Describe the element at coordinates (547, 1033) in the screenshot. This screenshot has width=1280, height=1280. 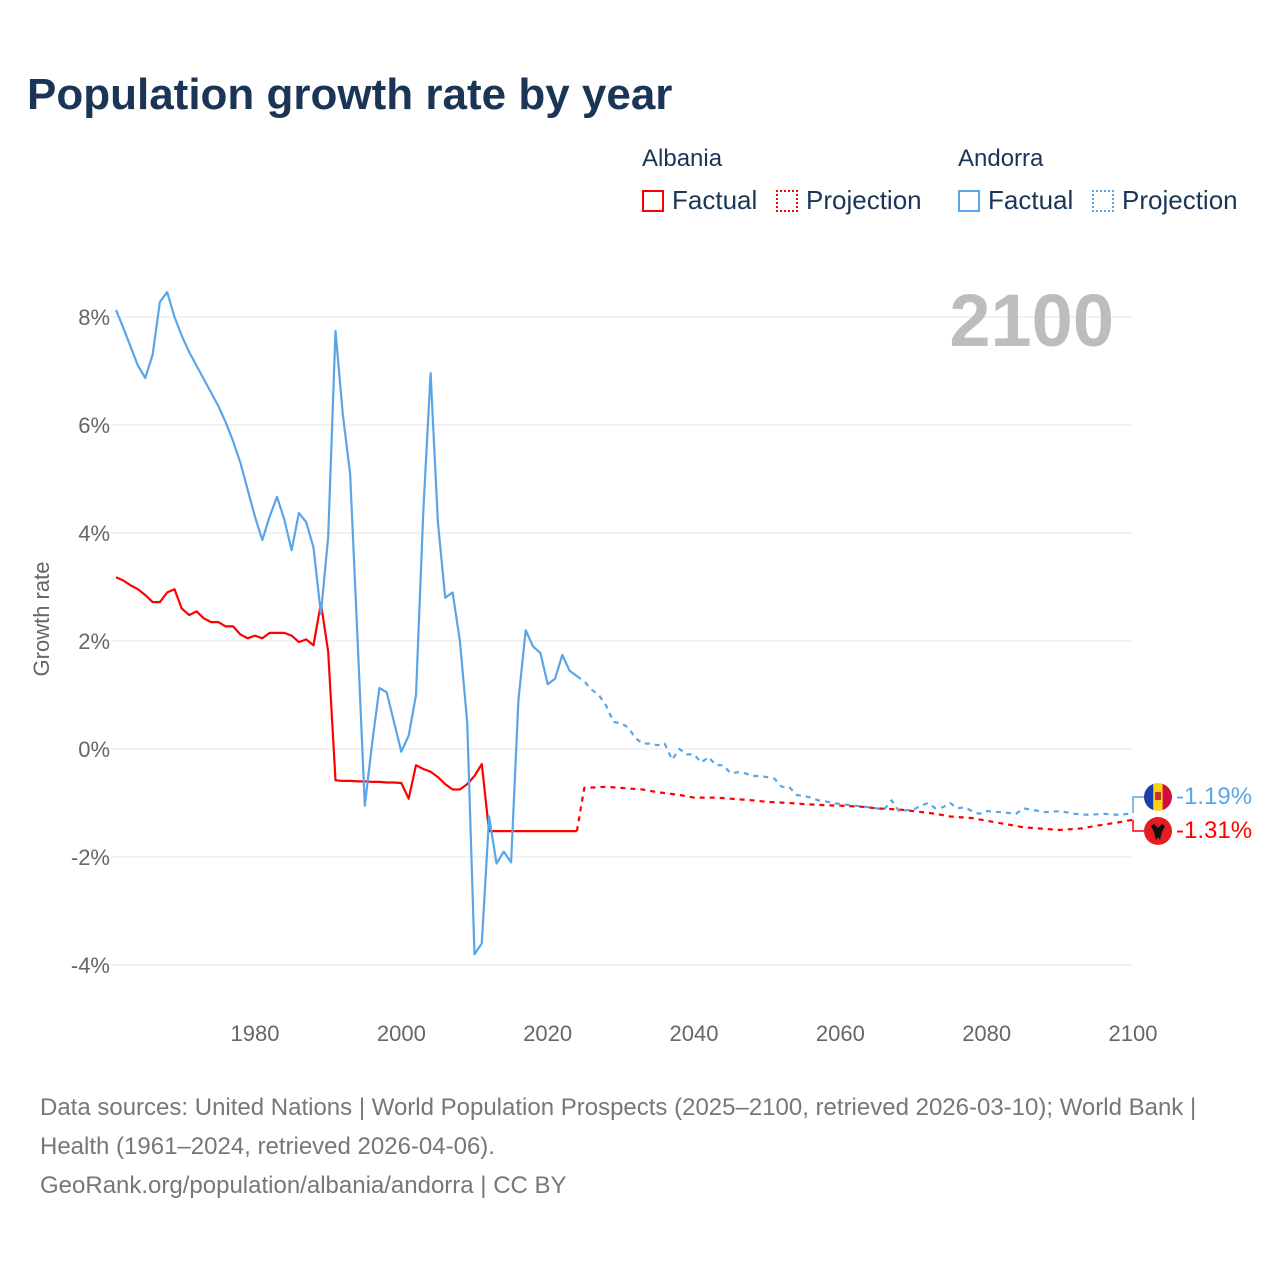
I see `x-tick-label: 2020` at that location.